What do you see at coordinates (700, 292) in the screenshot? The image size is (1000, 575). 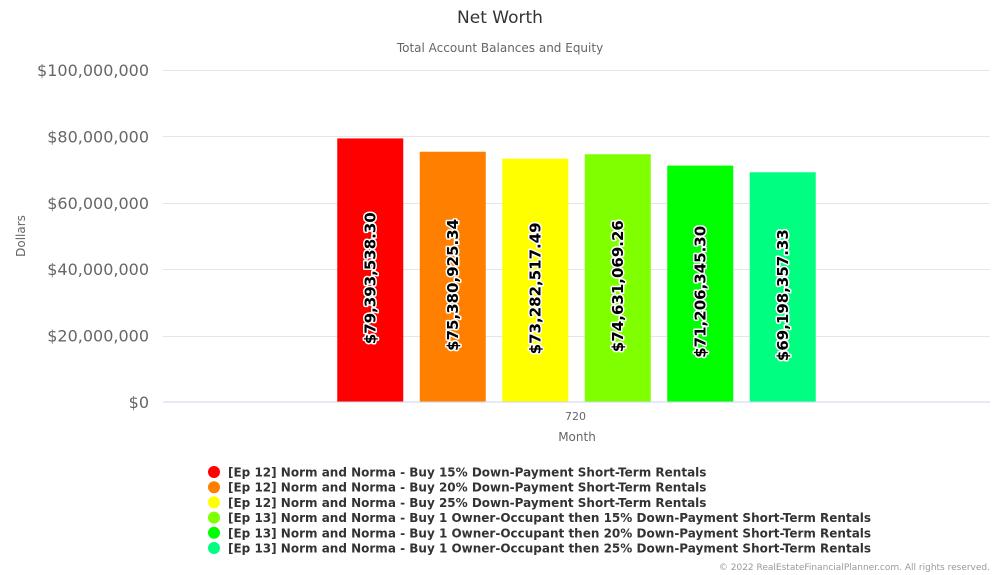 I see `data-label: $71,206,345.30` at bounding box center [700, 292].